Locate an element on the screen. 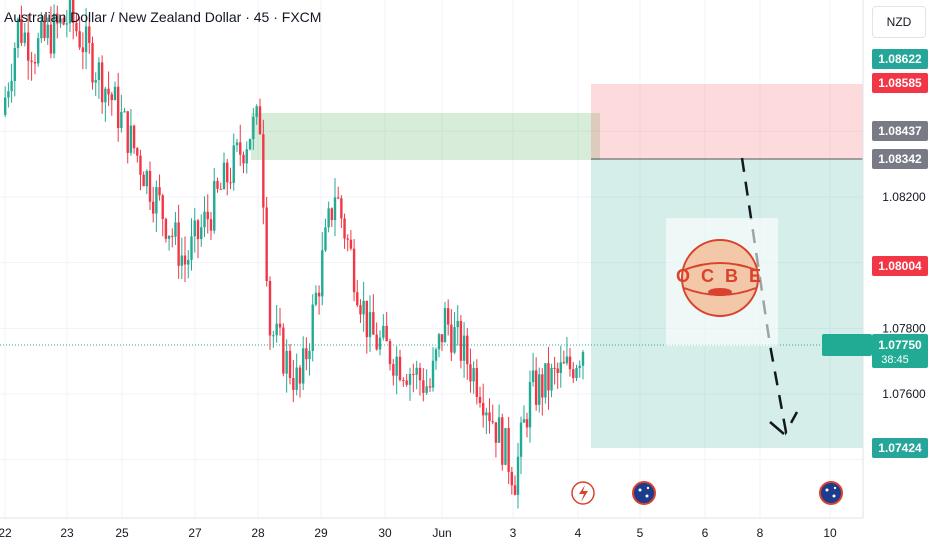 The width and height of the screenshot is (932, 555). time-label: 10 is located at coordinates (830, 533).